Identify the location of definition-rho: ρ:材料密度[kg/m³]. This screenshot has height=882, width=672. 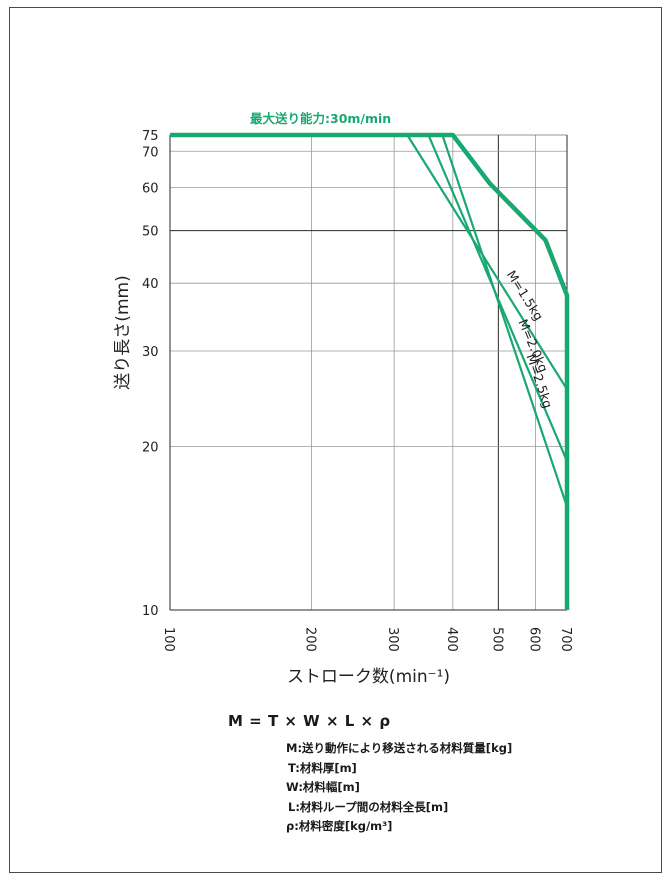
(339, 826).